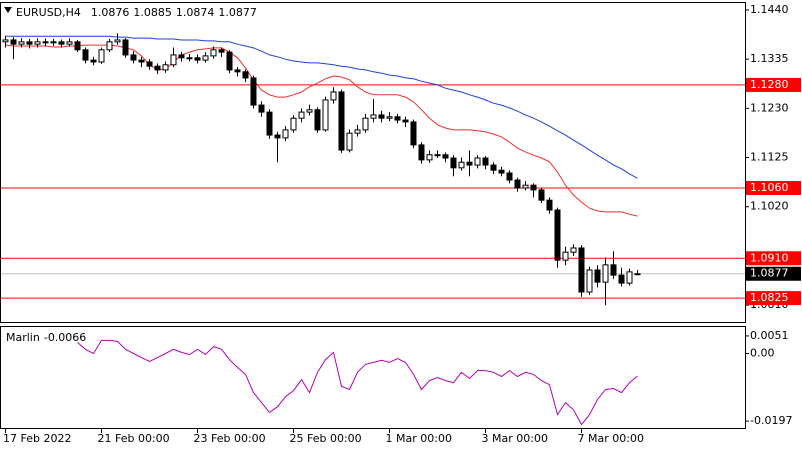 This screenshot has width=802, height=456. I want to click on price-label-box, so click(773, 273).